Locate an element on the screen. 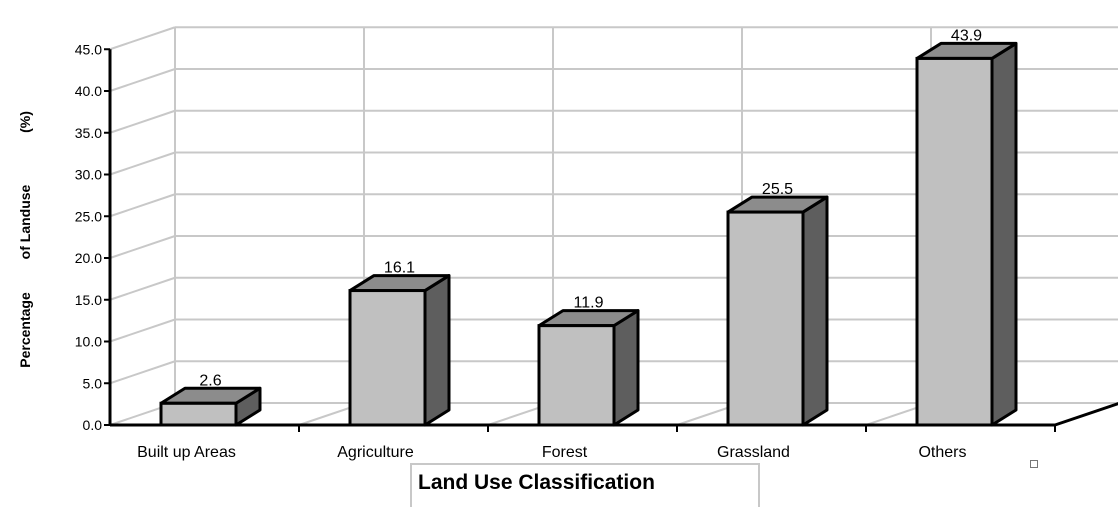 This screenshot has height=507, width=1118. x-axis-title-box: Land Use Classification is located at coordinates (585, 485).